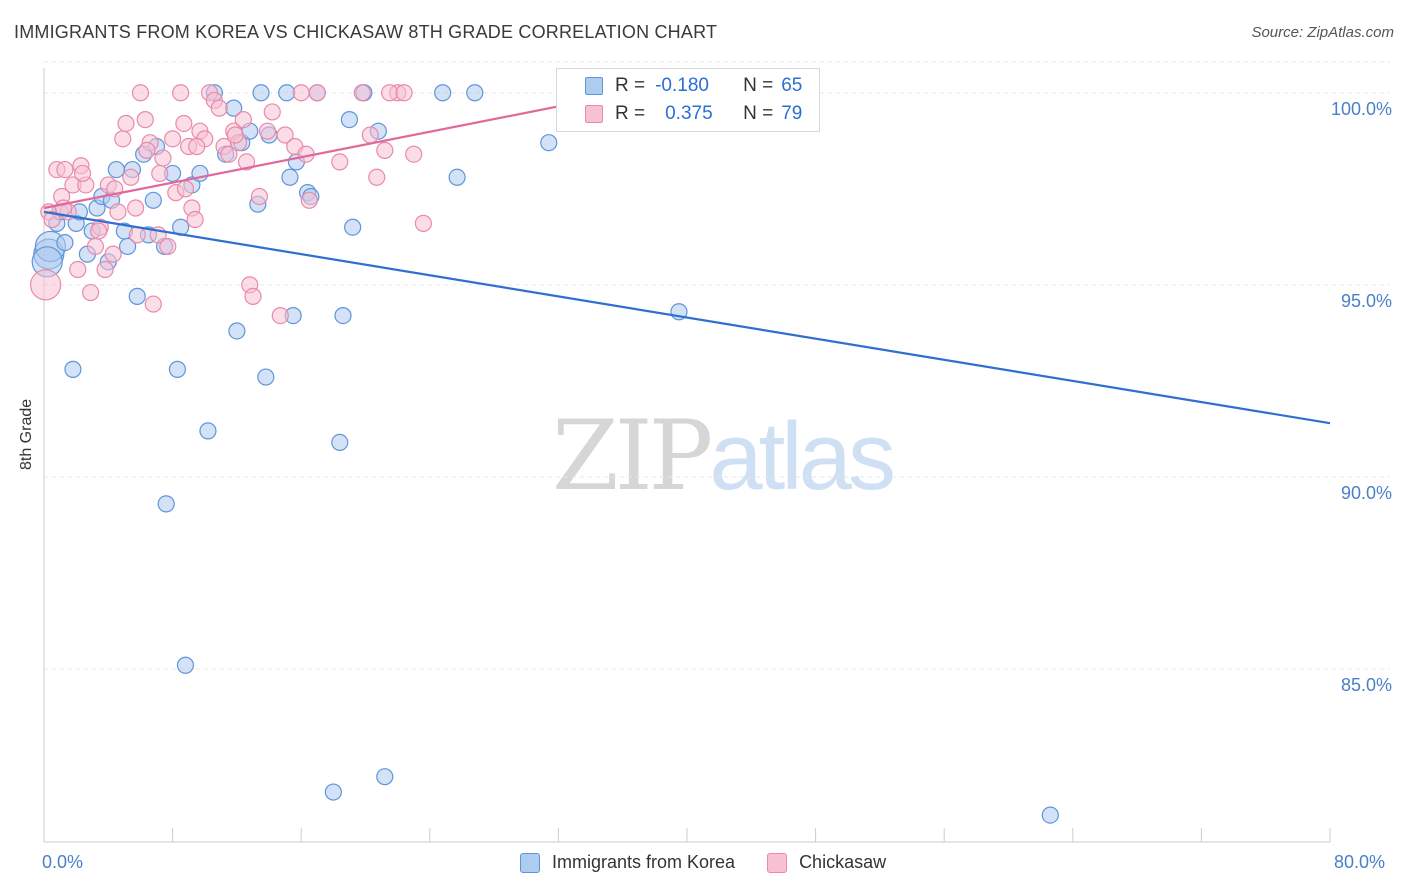 This screenshot has height=892, width=1406. What do you see at coordinates (1361, 108) in the screenshot?
I see `y-tick-label-0: 100.0%` at bounding box center [1361, 108].